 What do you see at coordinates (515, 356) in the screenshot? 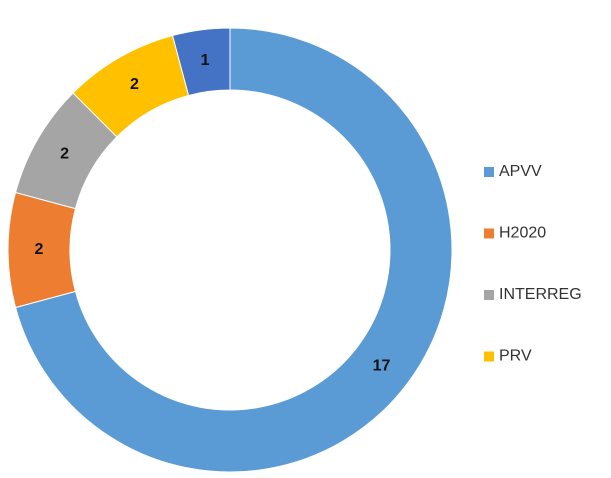
I see `legend-label: PRV` at bounding box center [515, 356].